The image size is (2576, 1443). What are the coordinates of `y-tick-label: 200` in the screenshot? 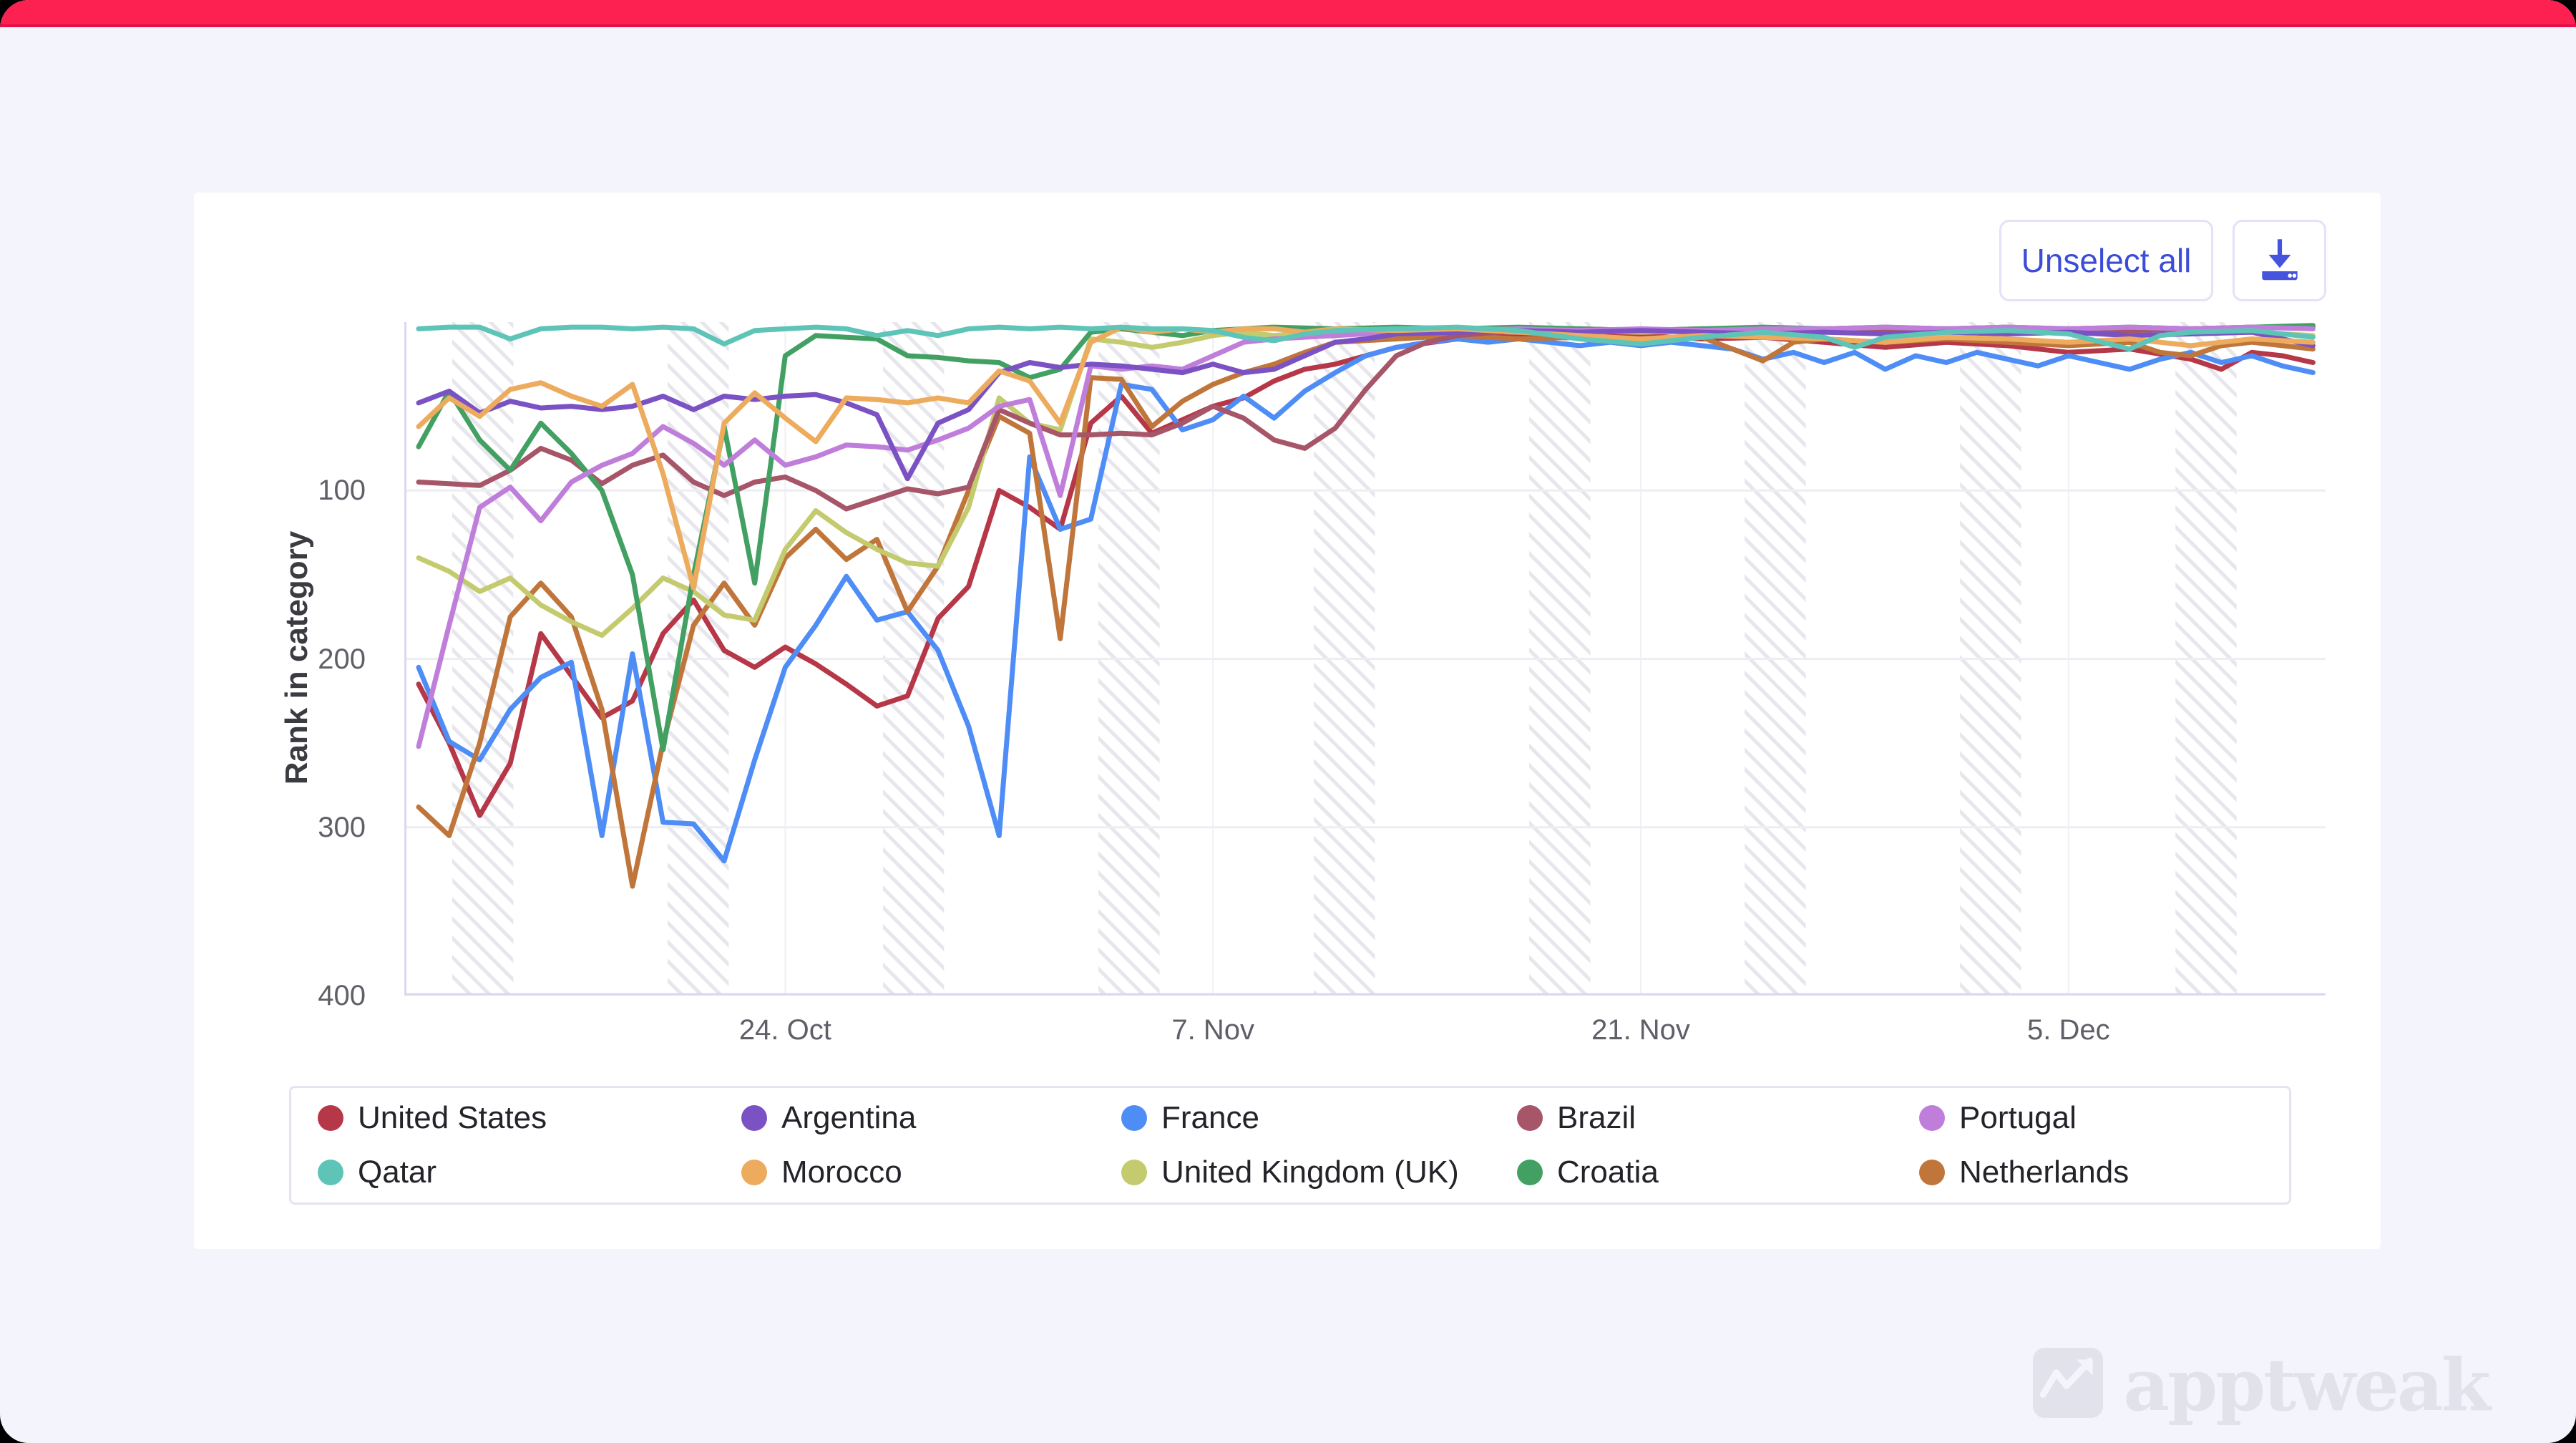 It's located at (342, 659).